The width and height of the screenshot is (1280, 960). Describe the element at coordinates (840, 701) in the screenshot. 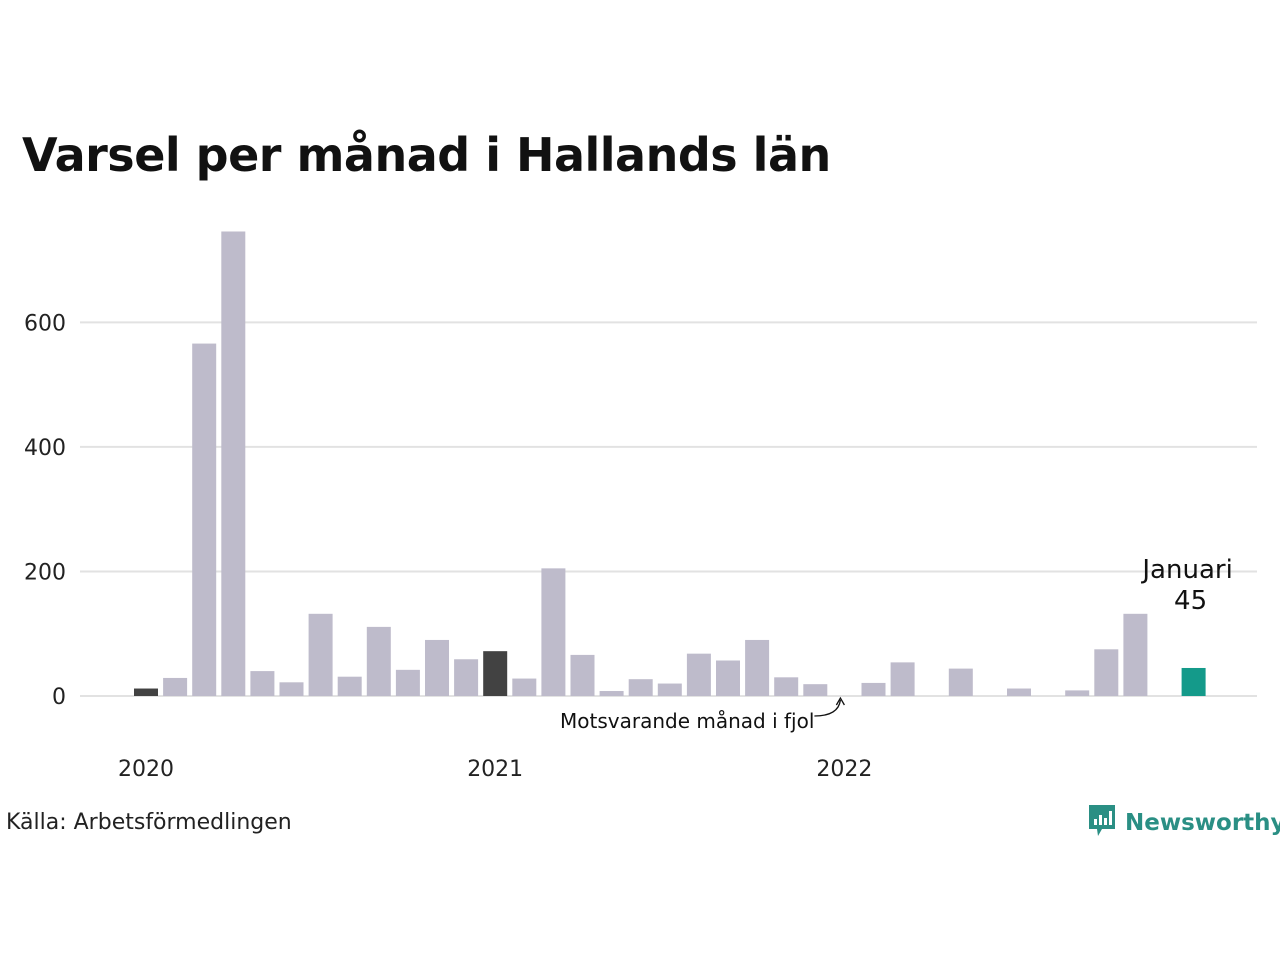

I see `same-month-arrowhead` at that location.